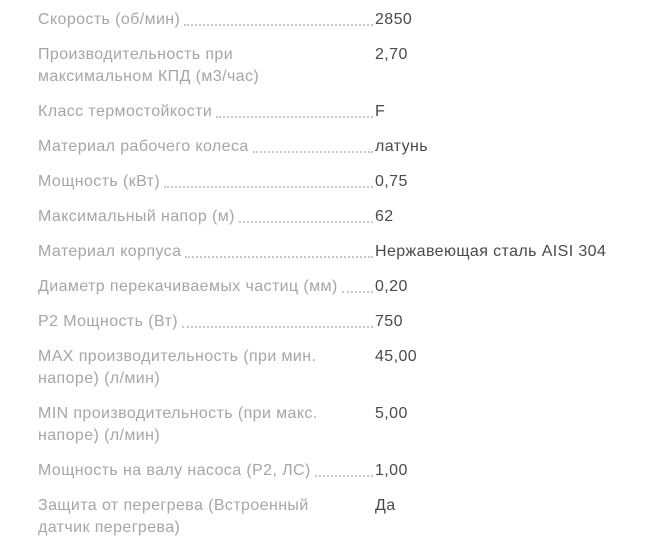 This screenshot has height=556, width=657. What do you see at coordinates (401, 146) in the screenshot?
I see `spec-value: латунь` at bounding box center [401, 146].